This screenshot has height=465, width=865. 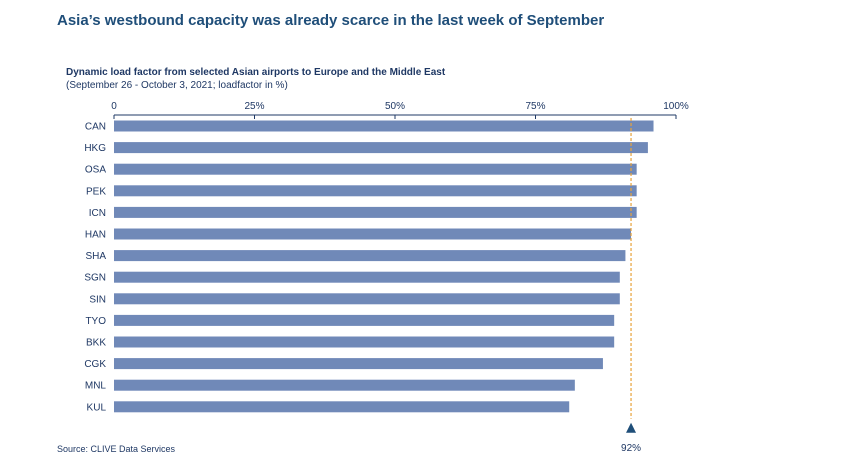 I want to click on bar-tyo, so click(x=364, y=320).